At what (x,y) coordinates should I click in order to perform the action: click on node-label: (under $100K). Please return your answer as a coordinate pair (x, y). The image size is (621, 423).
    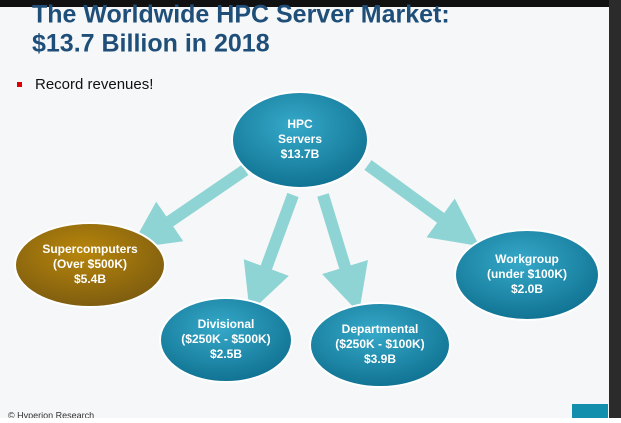
    Looking at the image, I should click on (527, 274).